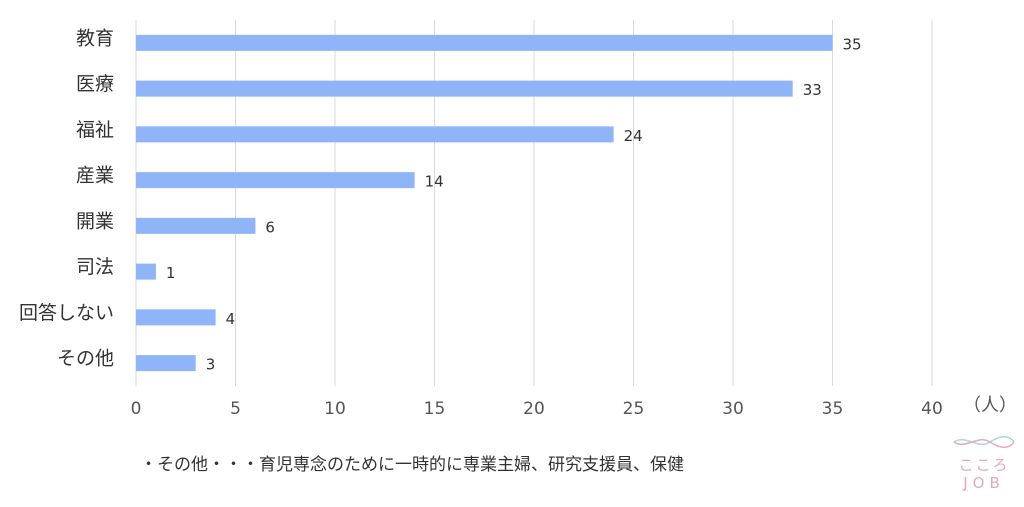  What do you see at coordinates (171, 273) in the screenshot?
I see `data-label: 1` at bounding box center [171, 273].